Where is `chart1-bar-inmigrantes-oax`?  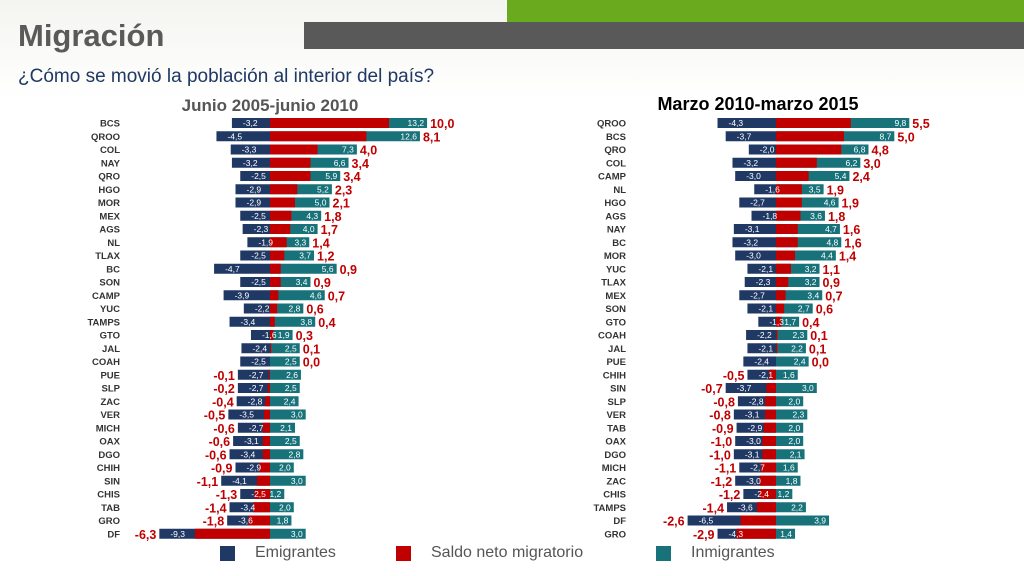 chart1-bar-inmigrantes-oax is located at coordinates (285, 441).